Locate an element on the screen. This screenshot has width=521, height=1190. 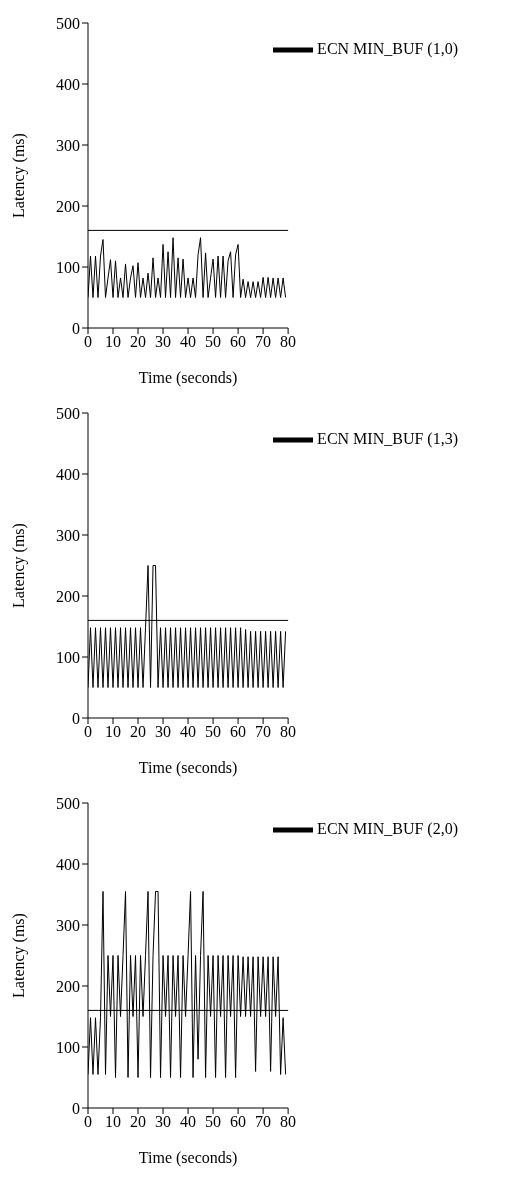
legend-label: ECN MIN_BUF (2,0) is located at coordinates (387, 828).